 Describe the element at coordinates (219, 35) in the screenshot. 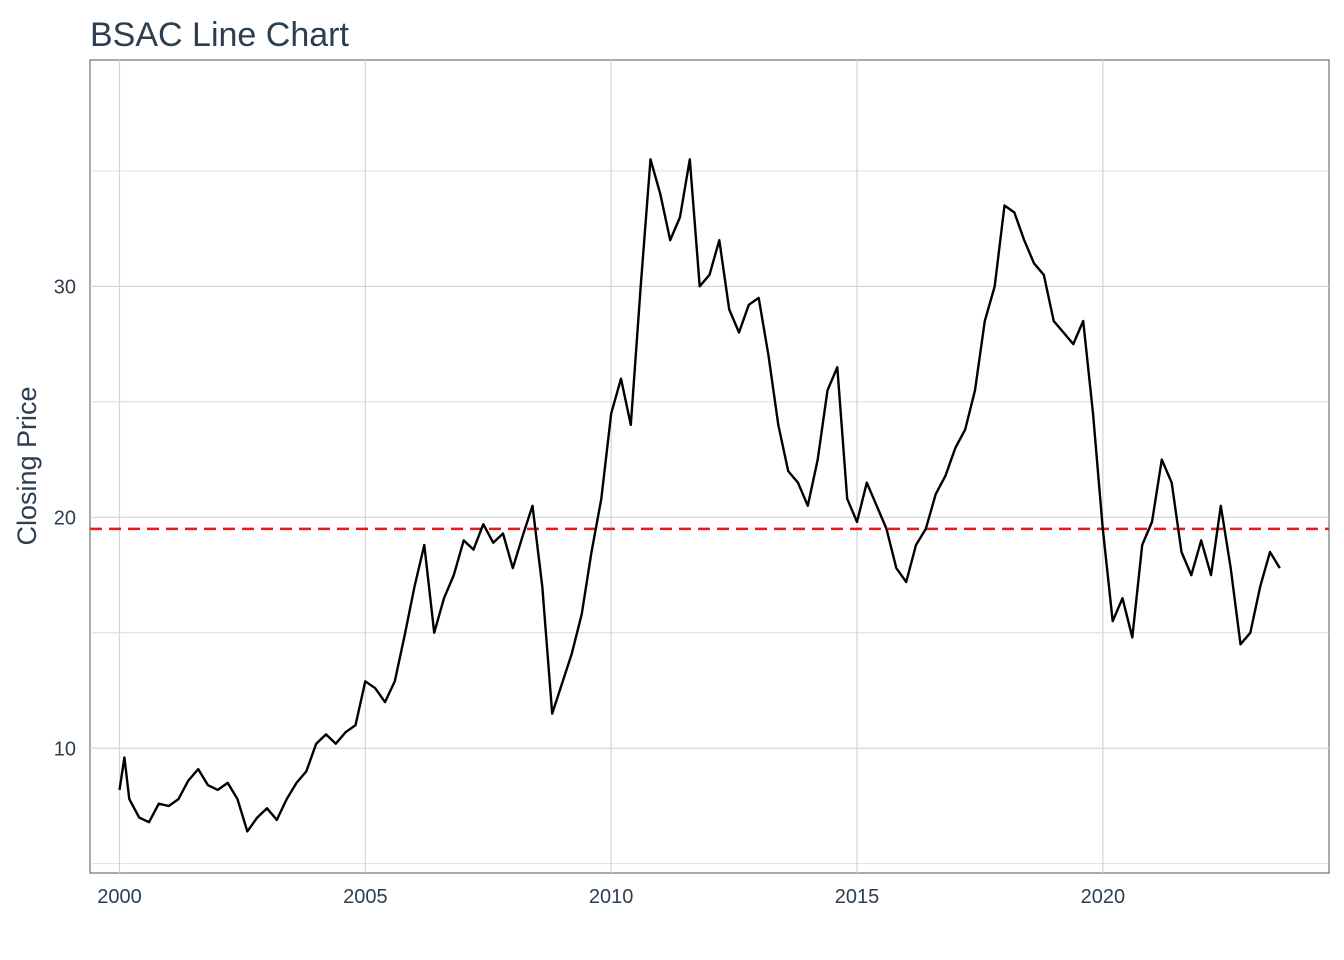

I see `chart-title: BSAC Line Chart` at that location.